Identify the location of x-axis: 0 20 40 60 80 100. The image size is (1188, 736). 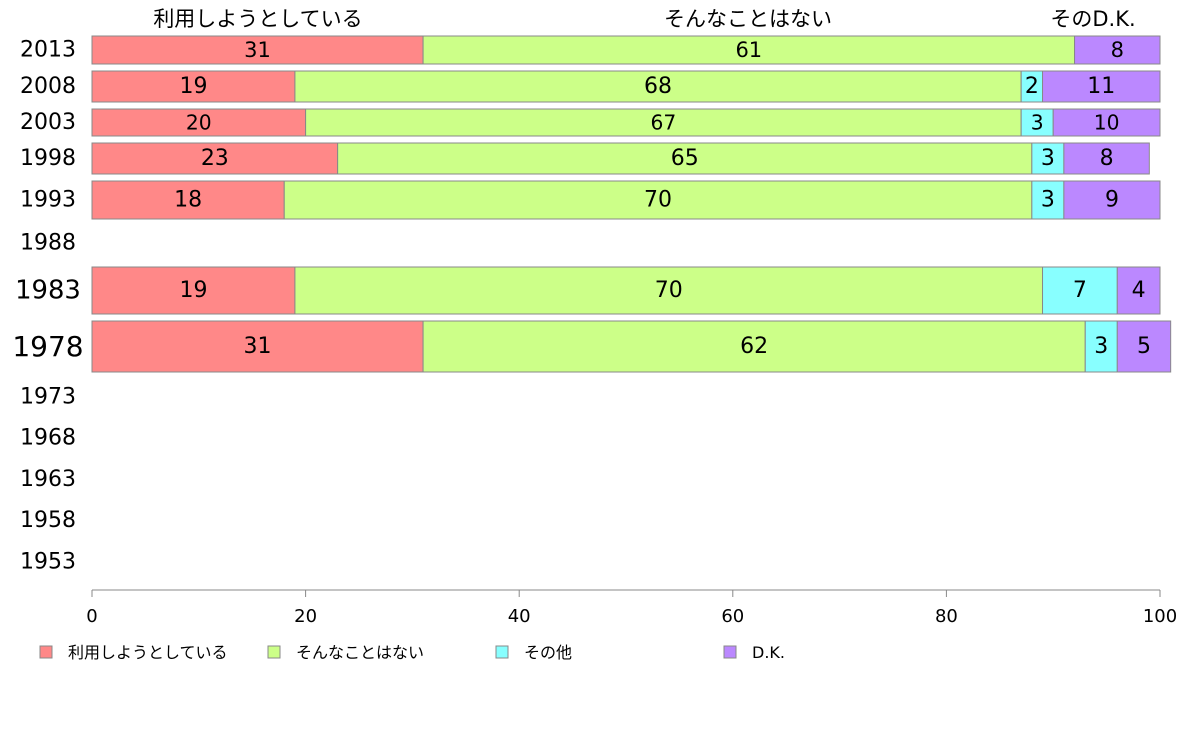
(631, 608).